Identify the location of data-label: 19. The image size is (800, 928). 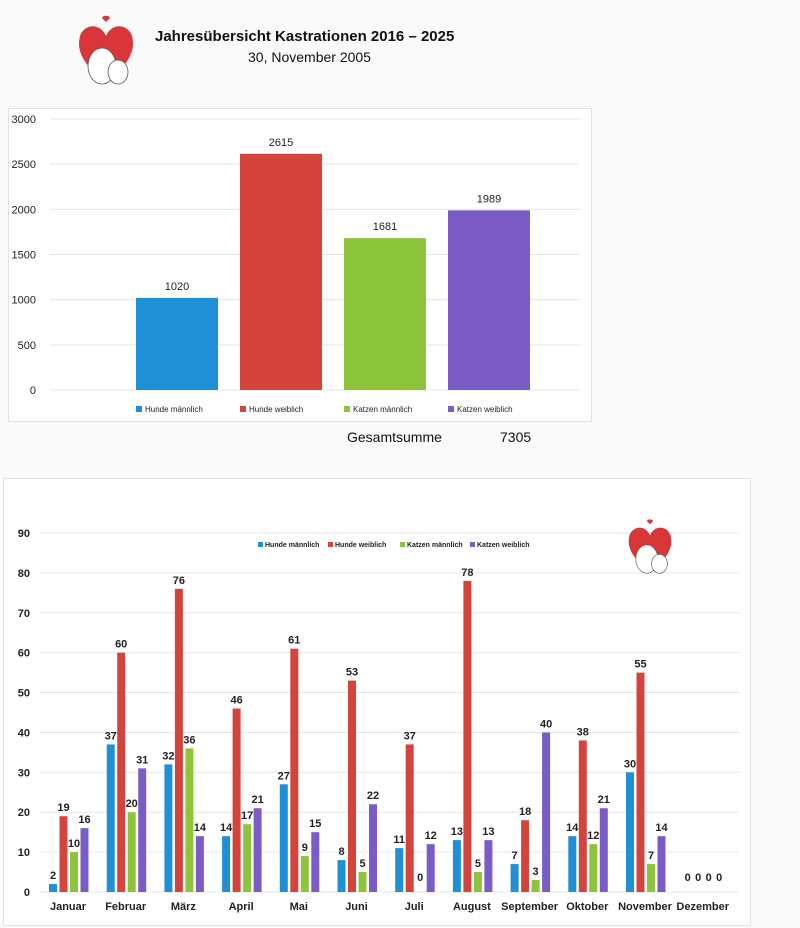
(63, 808).